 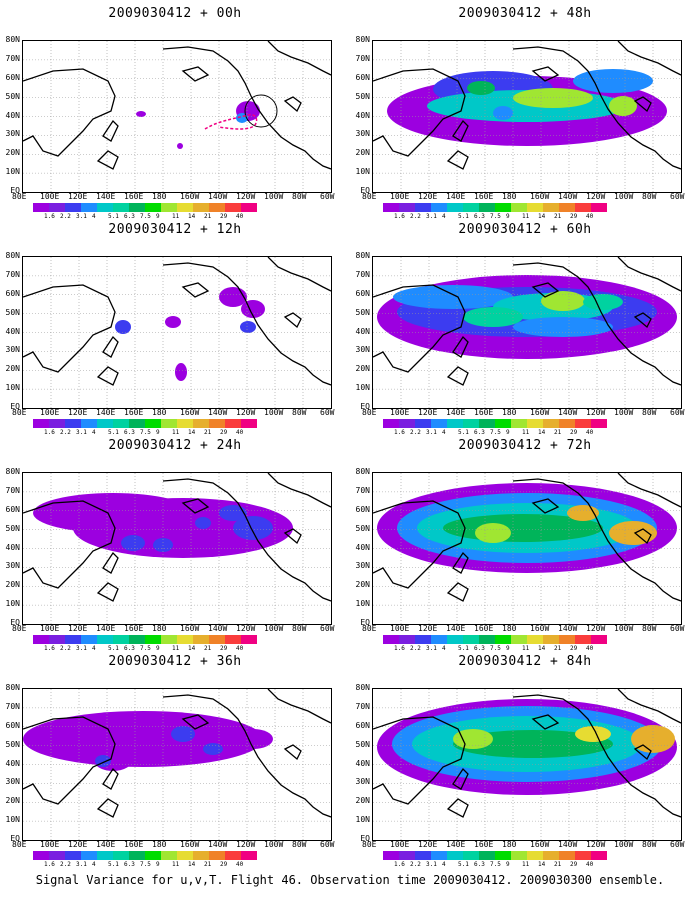 I want to click on colorbar-level-label: 11, so click(x=526, y=432).